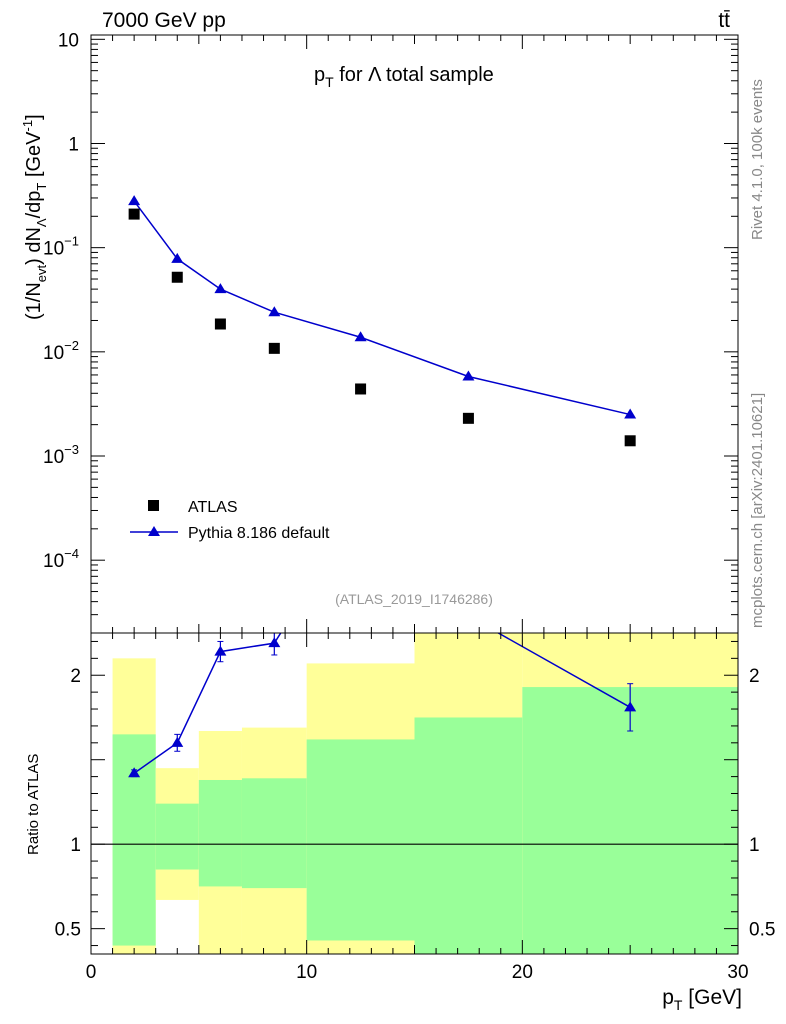 The image size is (786, 1024). I want to click on main-y-axis-label: (1/Nevt) dNΛ/dpT [GeV-1], so click(34, 217).